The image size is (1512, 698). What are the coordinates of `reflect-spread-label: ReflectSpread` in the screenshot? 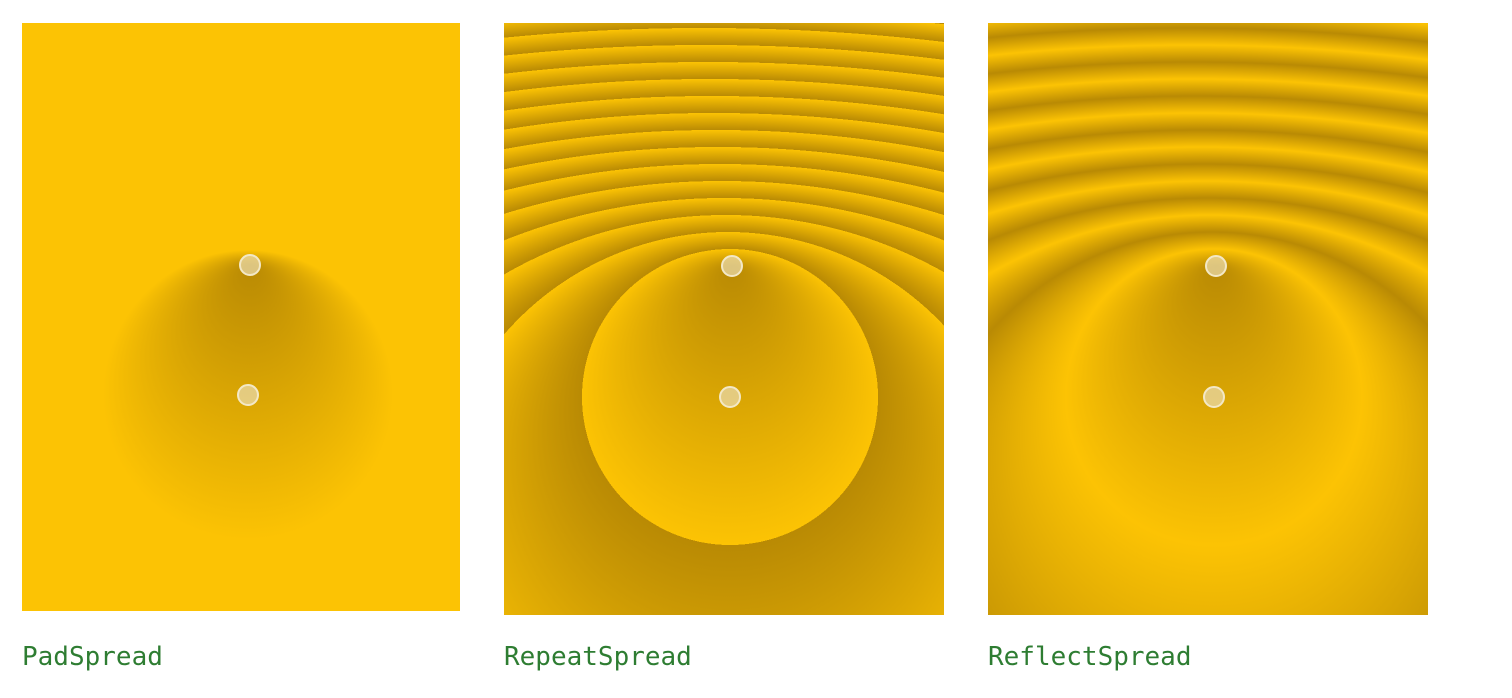 It's located at (1090, 657).